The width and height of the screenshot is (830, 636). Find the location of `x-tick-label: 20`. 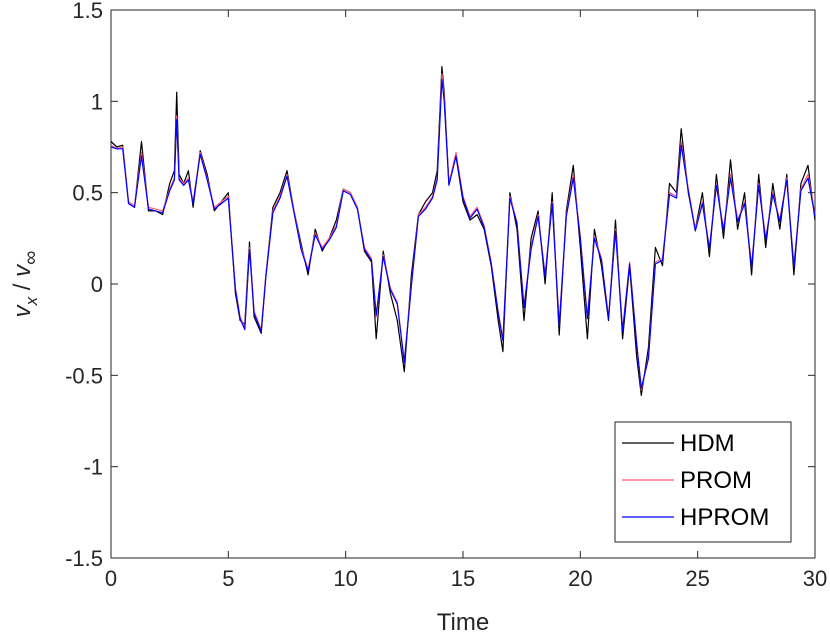

x-tick-label: 20 is located at coordinates (580, 578).